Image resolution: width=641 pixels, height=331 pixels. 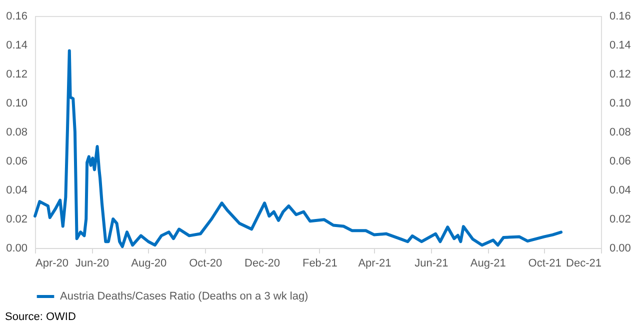 I want to click on x-tick-label: Aug-20, so click(x=149, y=264).